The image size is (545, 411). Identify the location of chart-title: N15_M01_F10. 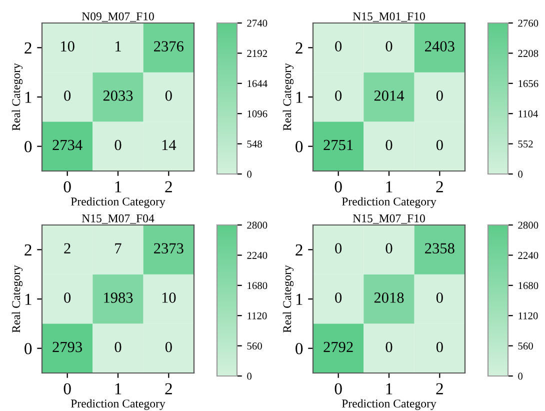
(388, 17).